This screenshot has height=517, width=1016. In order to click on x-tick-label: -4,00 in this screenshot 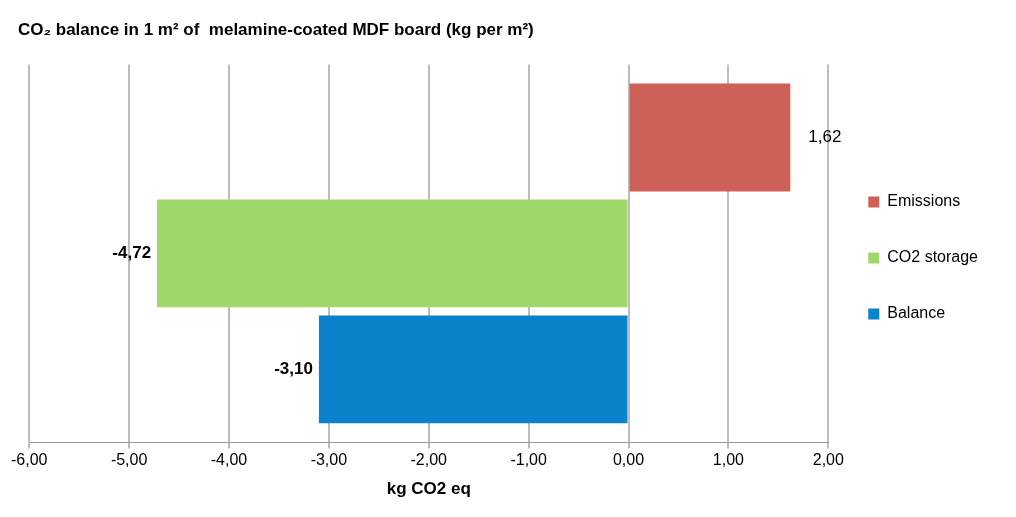, I will do `click(229, 460)`.